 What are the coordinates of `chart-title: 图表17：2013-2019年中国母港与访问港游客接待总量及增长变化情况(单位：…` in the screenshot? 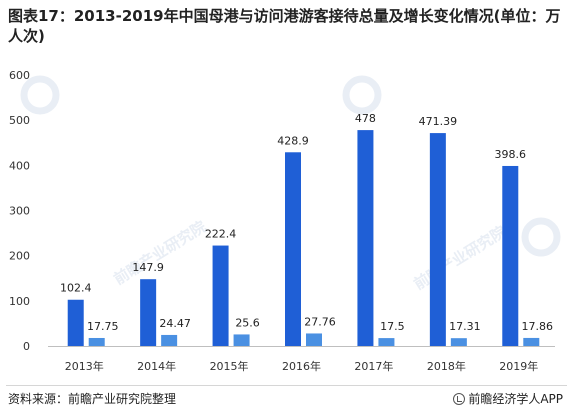 It's located at (284, 26).